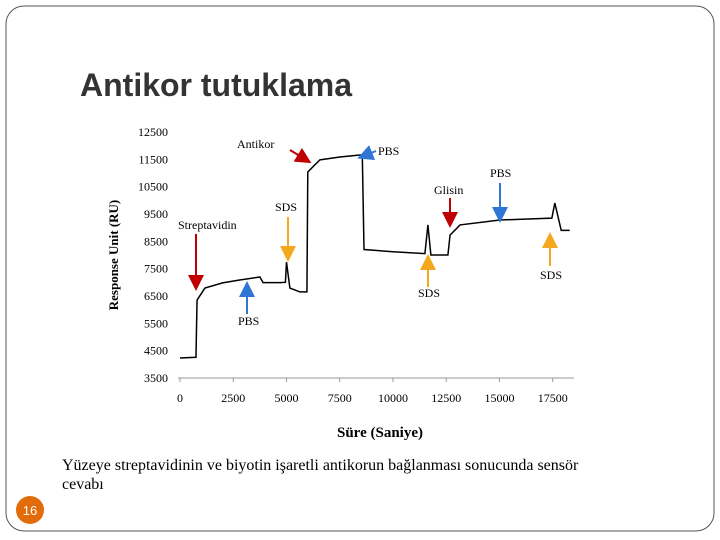 The width and height of the screenshot is (720, 540). I want to click on x-tick-label: 17500, so click(553, 398).